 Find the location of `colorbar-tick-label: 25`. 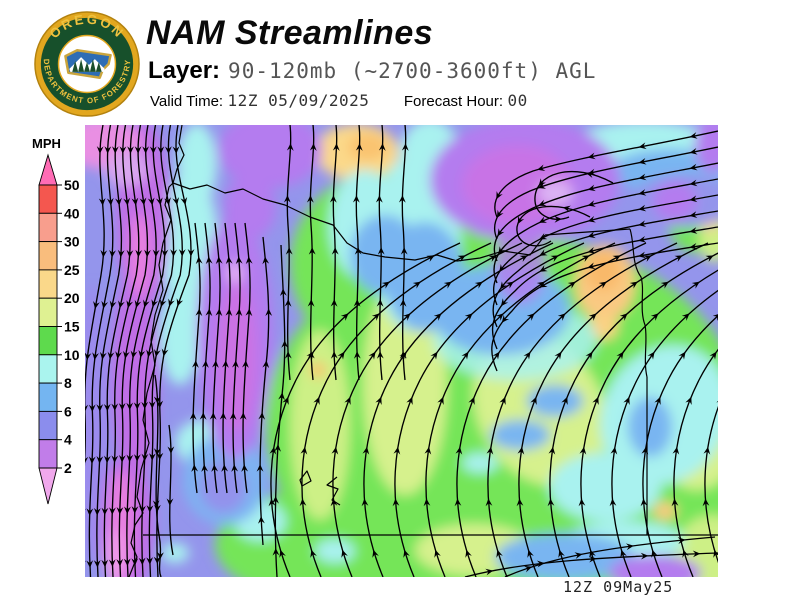

colorbar-tick-label: 25 is located at coordinates (72, 270).